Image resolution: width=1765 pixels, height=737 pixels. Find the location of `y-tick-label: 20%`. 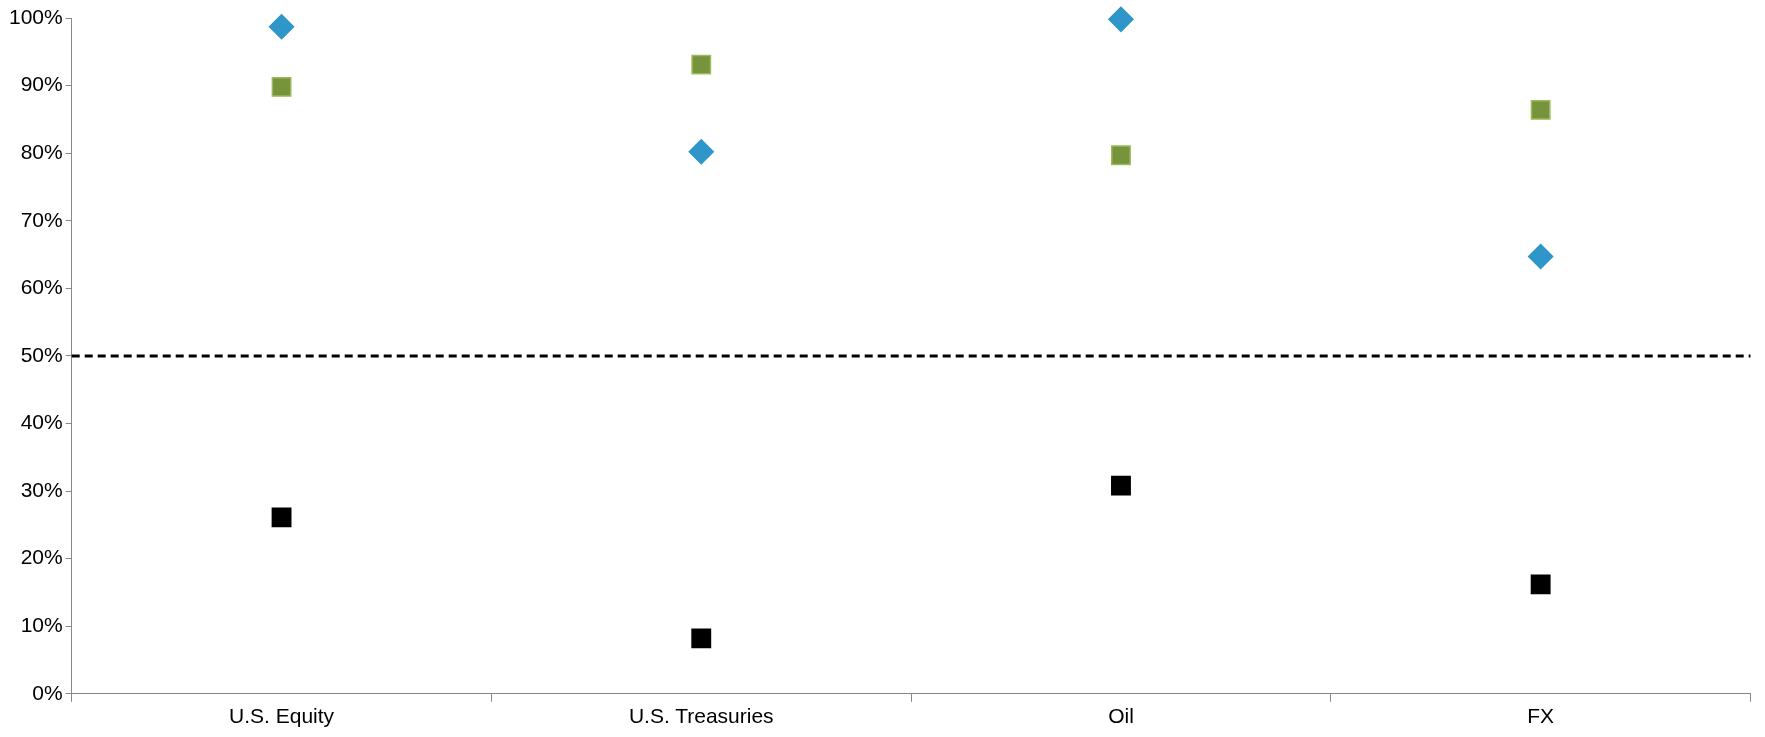

y-tick-label: 20% is located at coordinates (41, 557).